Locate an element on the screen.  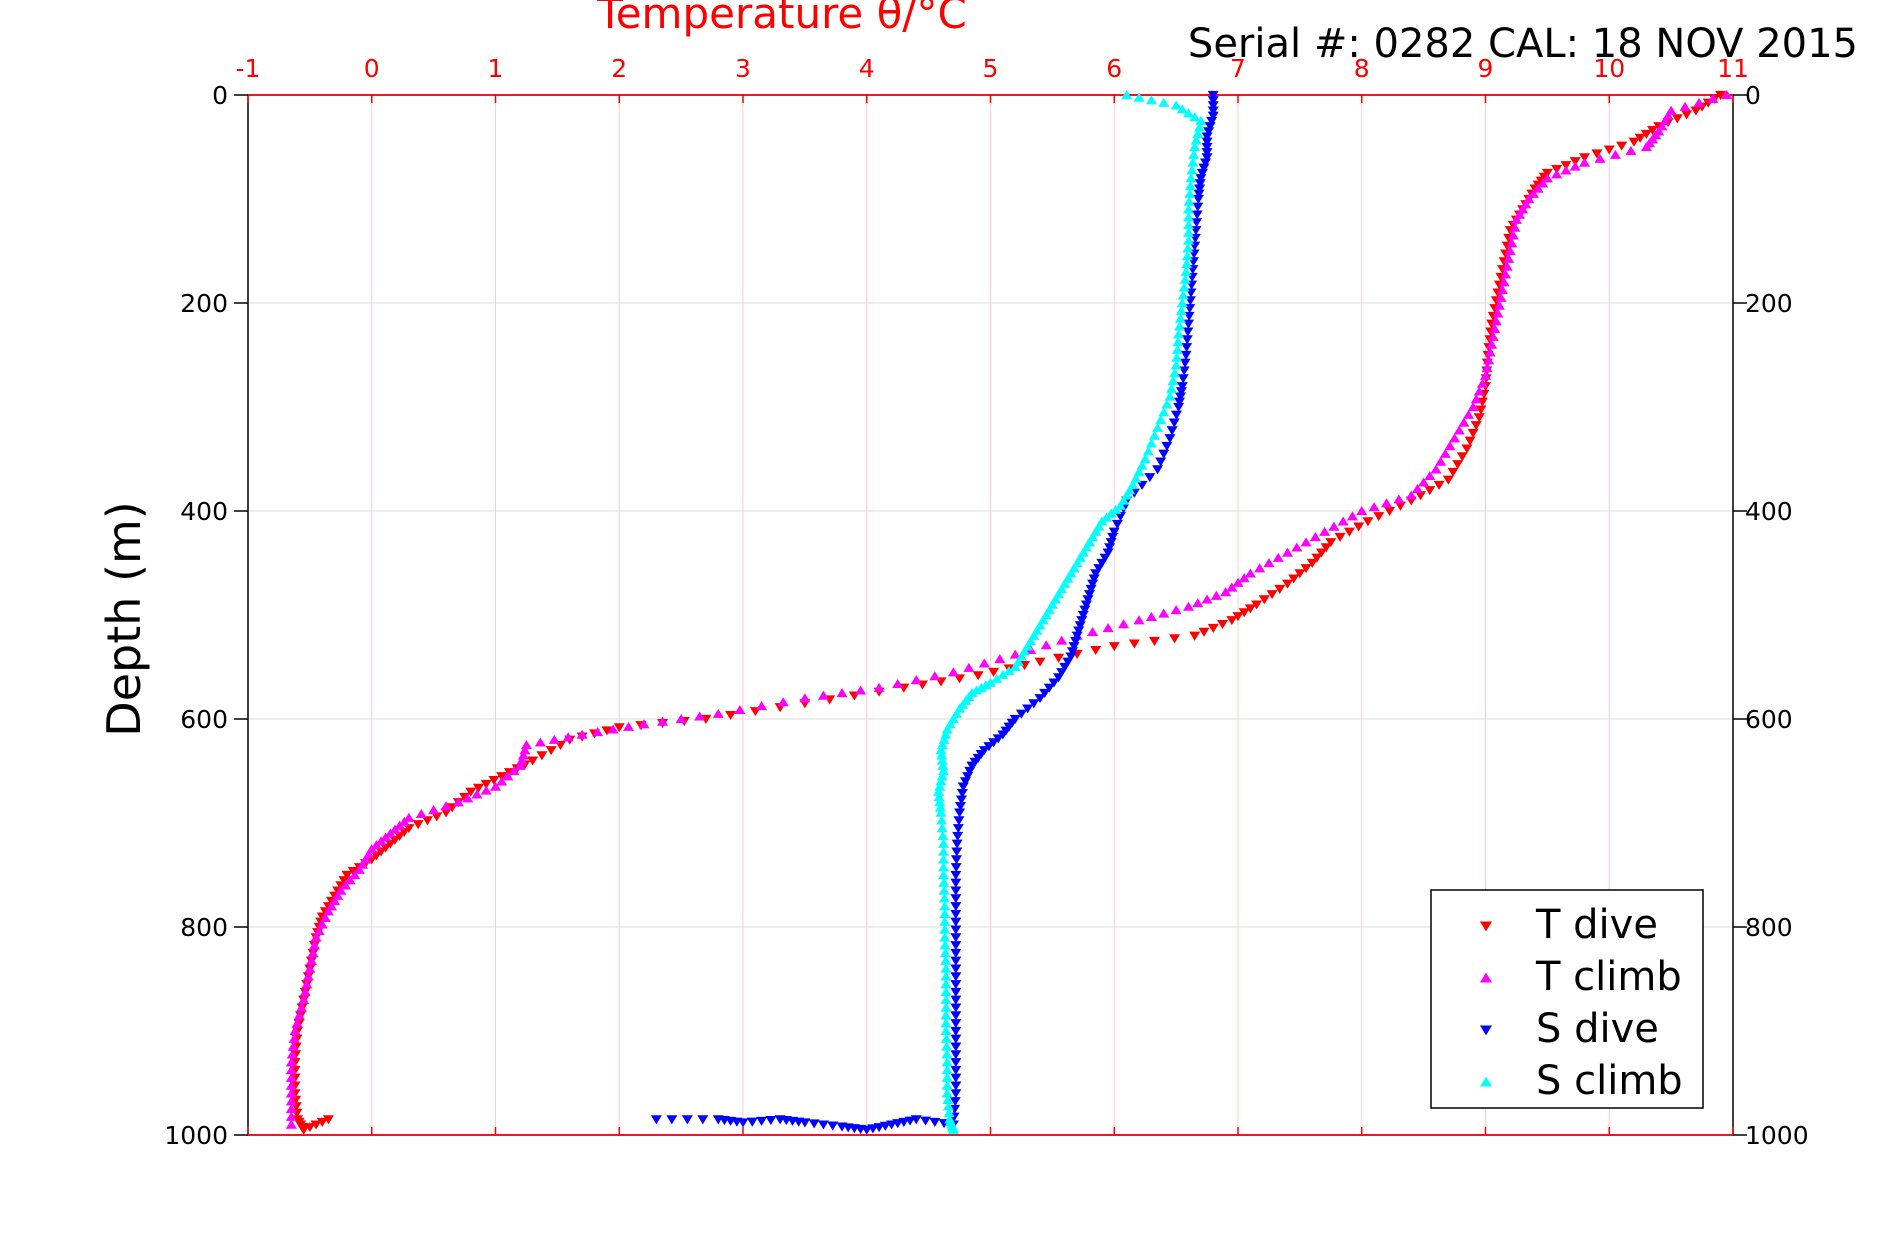
y-tick-label-right: 0 is located at coordinates (1753, 95).